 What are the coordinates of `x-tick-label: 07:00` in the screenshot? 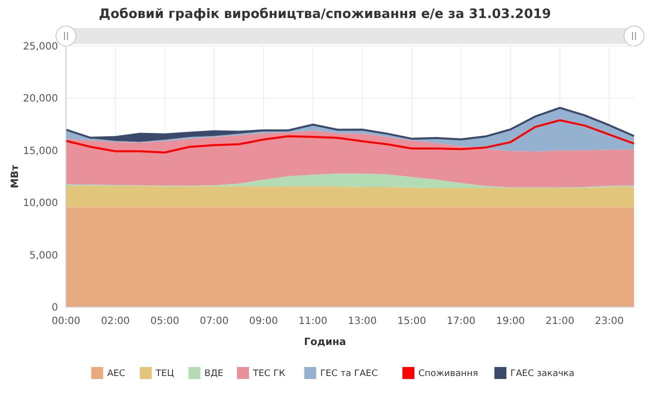 It's located at (214, 321).